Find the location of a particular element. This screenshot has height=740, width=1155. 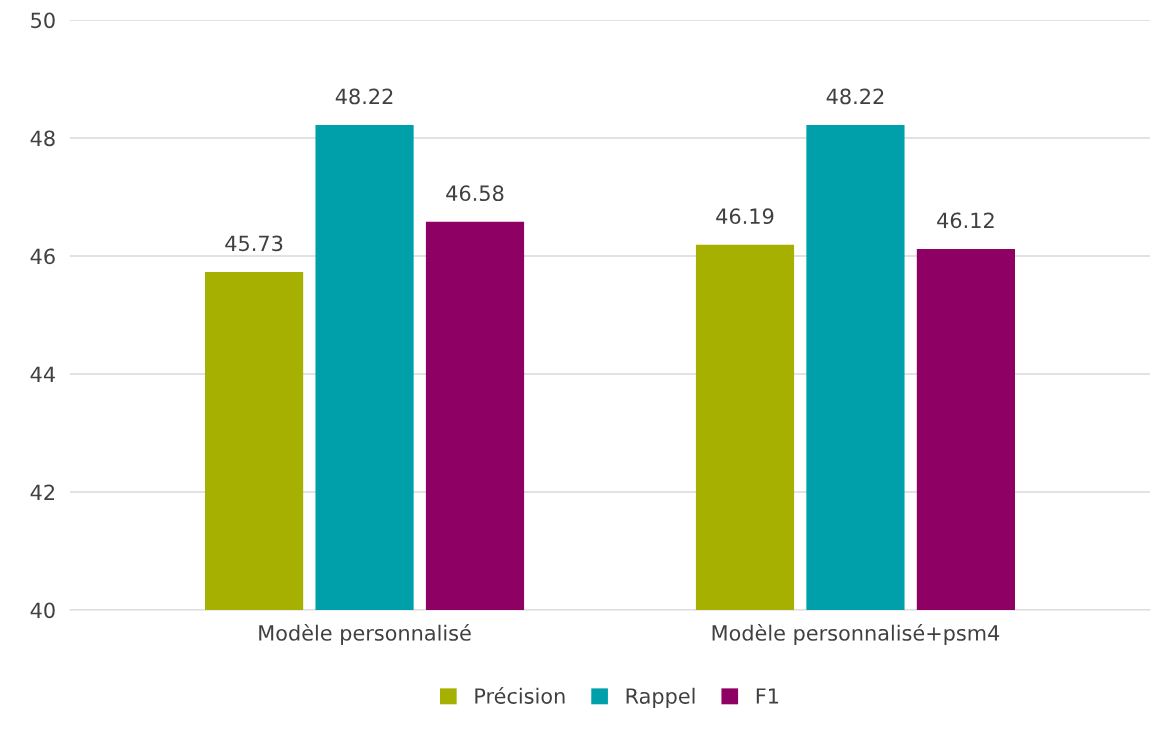

y-tick-label: 50 is located at coordinates (43, 20).